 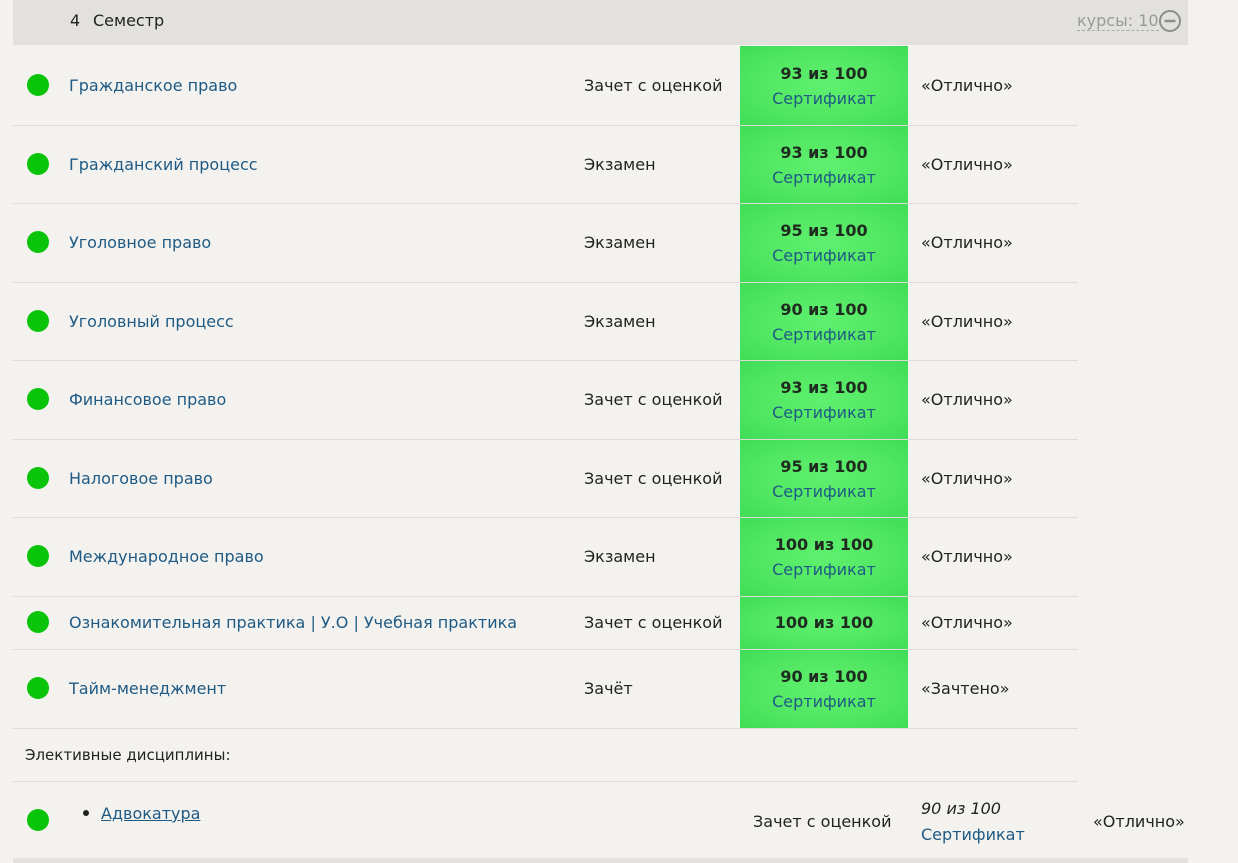 What do you see at coordinates (166, 556) in the screenshot?
I see `course-link: Международное право` at bounding box center [166, 556].